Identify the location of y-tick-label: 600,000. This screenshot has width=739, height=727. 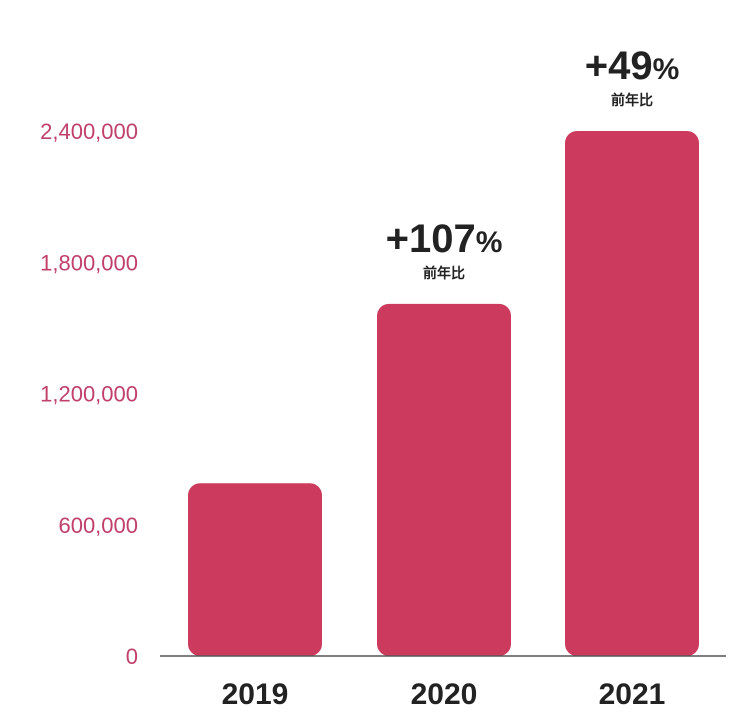
(98, 525).